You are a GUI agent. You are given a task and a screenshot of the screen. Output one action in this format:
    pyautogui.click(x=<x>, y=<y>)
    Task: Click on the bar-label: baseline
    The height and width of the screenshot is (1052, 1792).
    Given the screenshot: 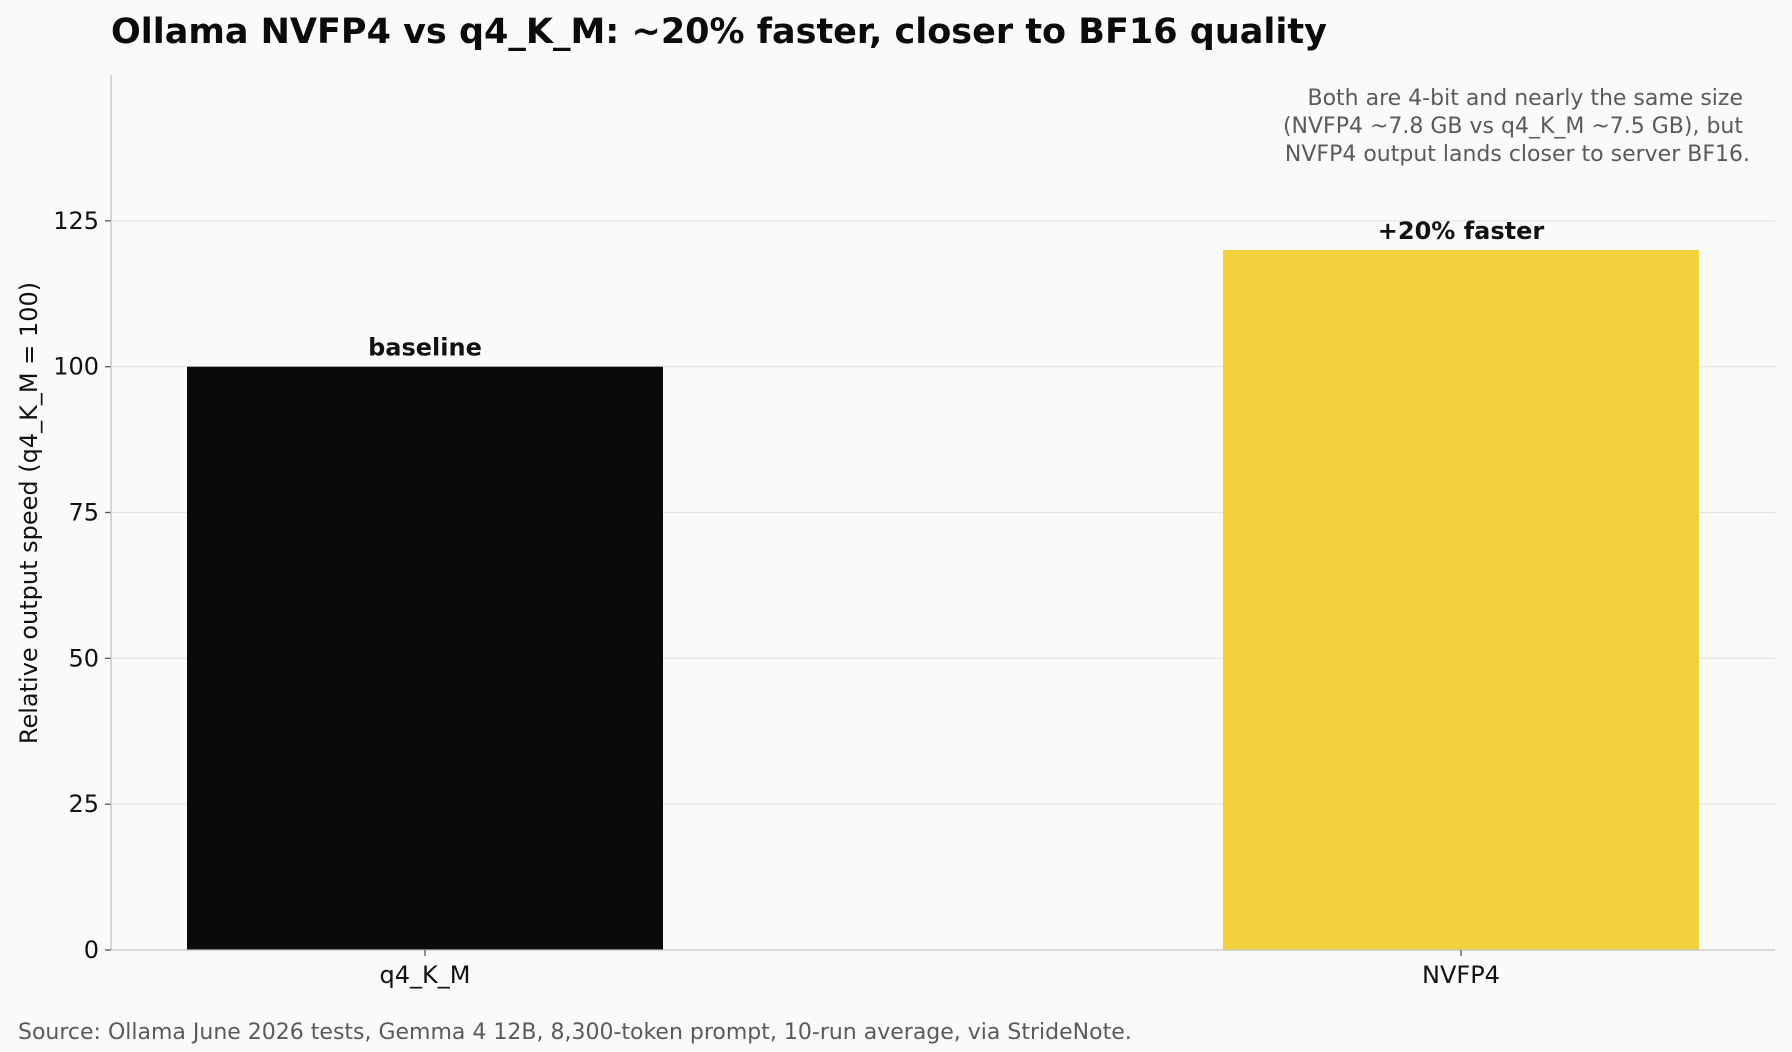 What is the action you would take?
    pyautogui.click(x=425, y=348)
    